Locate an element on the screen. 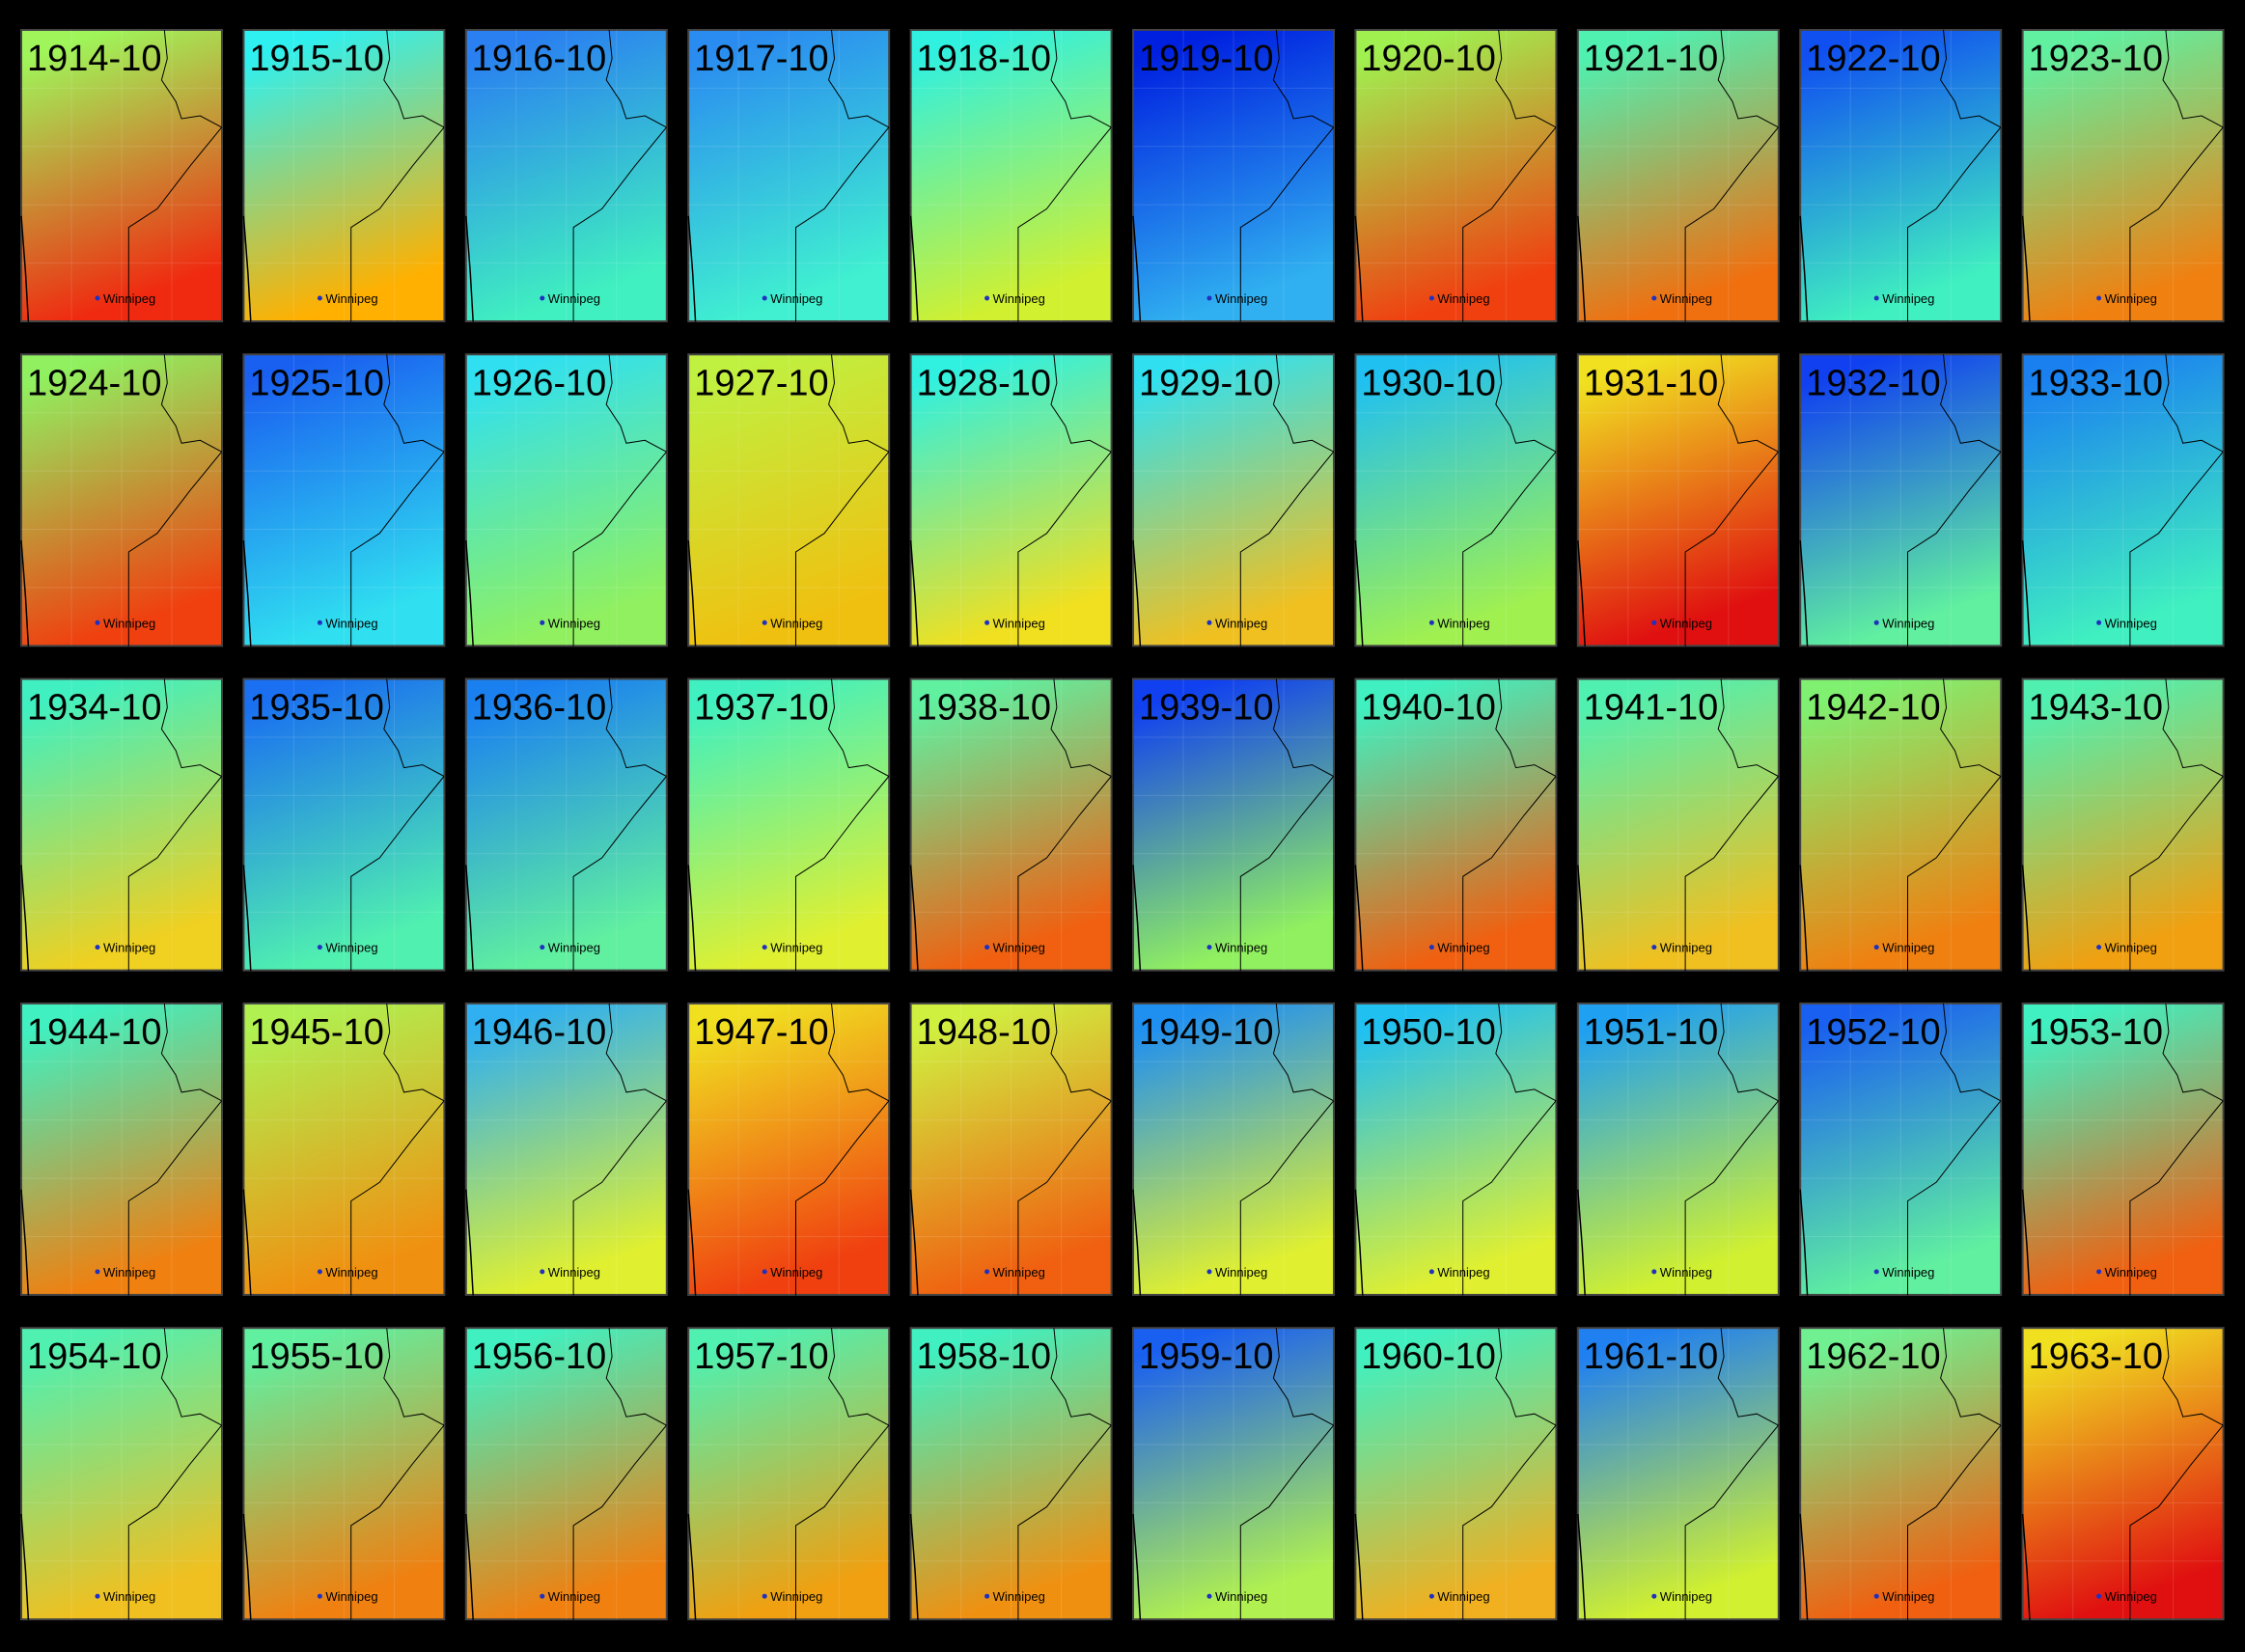  map-panel: 1941-10 Winnipeg is located at coordinates (1678, 824).